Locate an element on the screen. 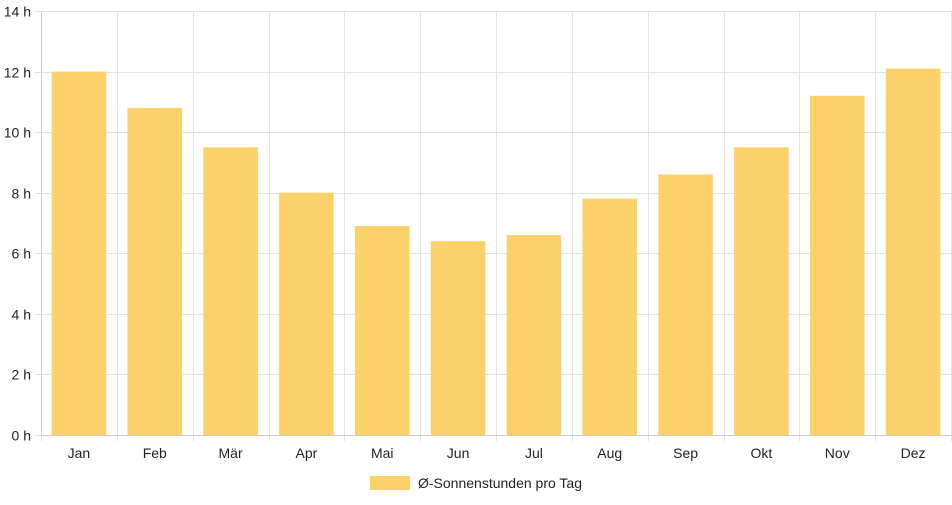 The image size is (952, 505). x-tick-label: Aug is located at coordinates (609, 453).